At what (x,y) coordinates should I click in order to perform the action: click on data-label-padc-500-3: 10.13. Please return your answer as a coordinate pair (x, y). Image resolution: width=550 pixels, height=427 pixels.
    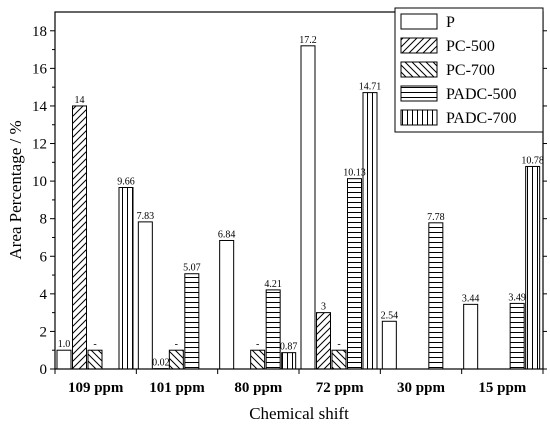
    Looking at the image, I should click on (354, 173).